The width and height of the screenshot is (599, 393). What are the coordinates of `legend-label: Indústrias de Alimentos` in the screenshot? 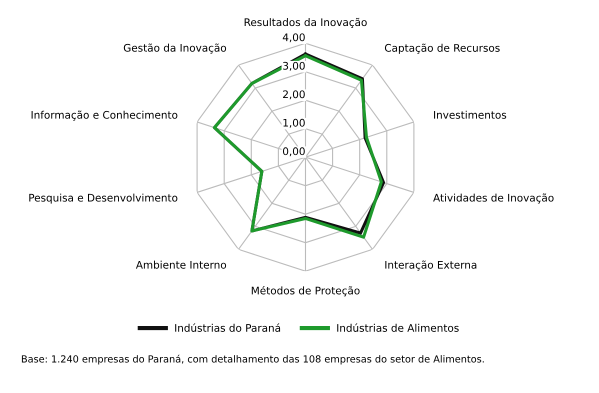 It's located at (398, 327).